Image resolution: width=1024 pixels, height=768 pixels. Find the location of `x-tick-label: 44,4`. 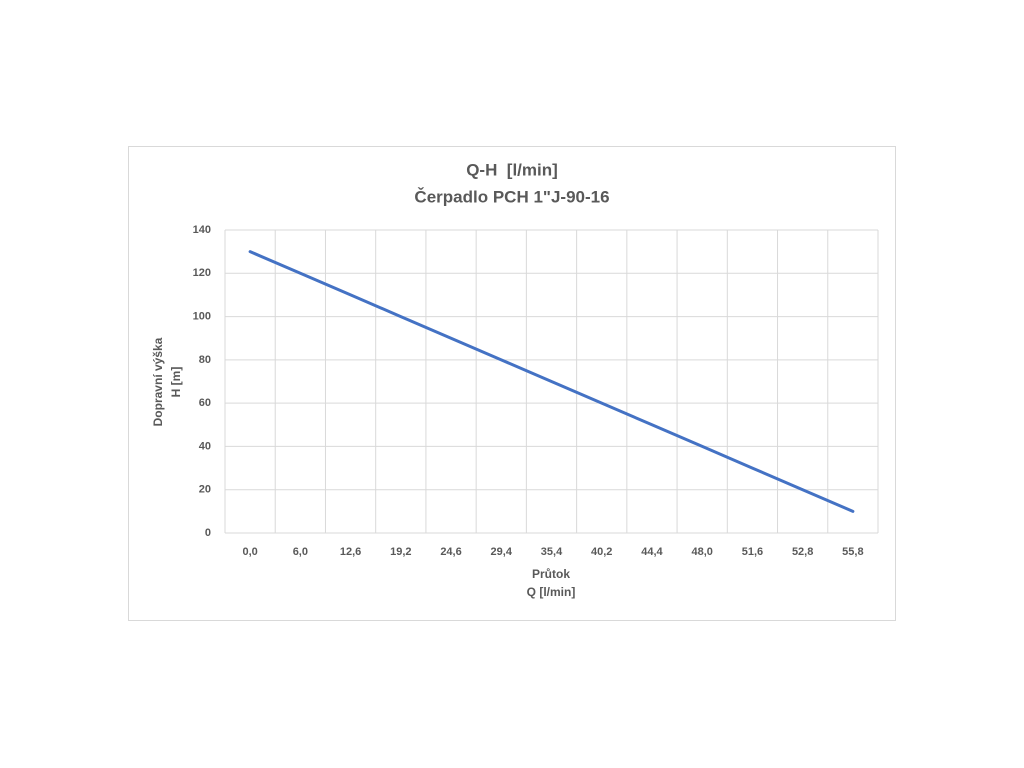

x-tick-label: 44,4 is located at coordinates (652, 552).